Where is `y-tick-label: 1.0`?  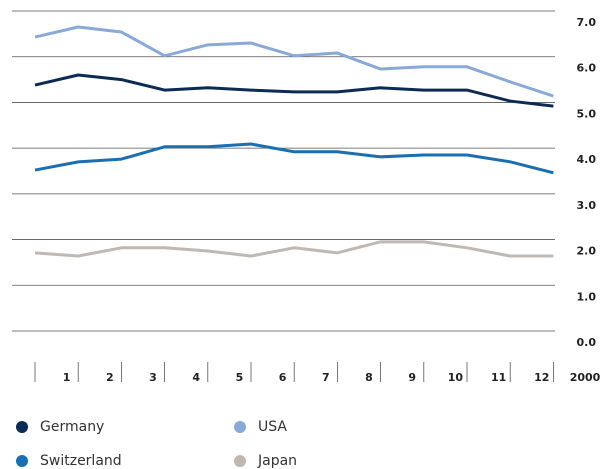
y-tick-label: 1.0 is located at coordinates (587, 296).